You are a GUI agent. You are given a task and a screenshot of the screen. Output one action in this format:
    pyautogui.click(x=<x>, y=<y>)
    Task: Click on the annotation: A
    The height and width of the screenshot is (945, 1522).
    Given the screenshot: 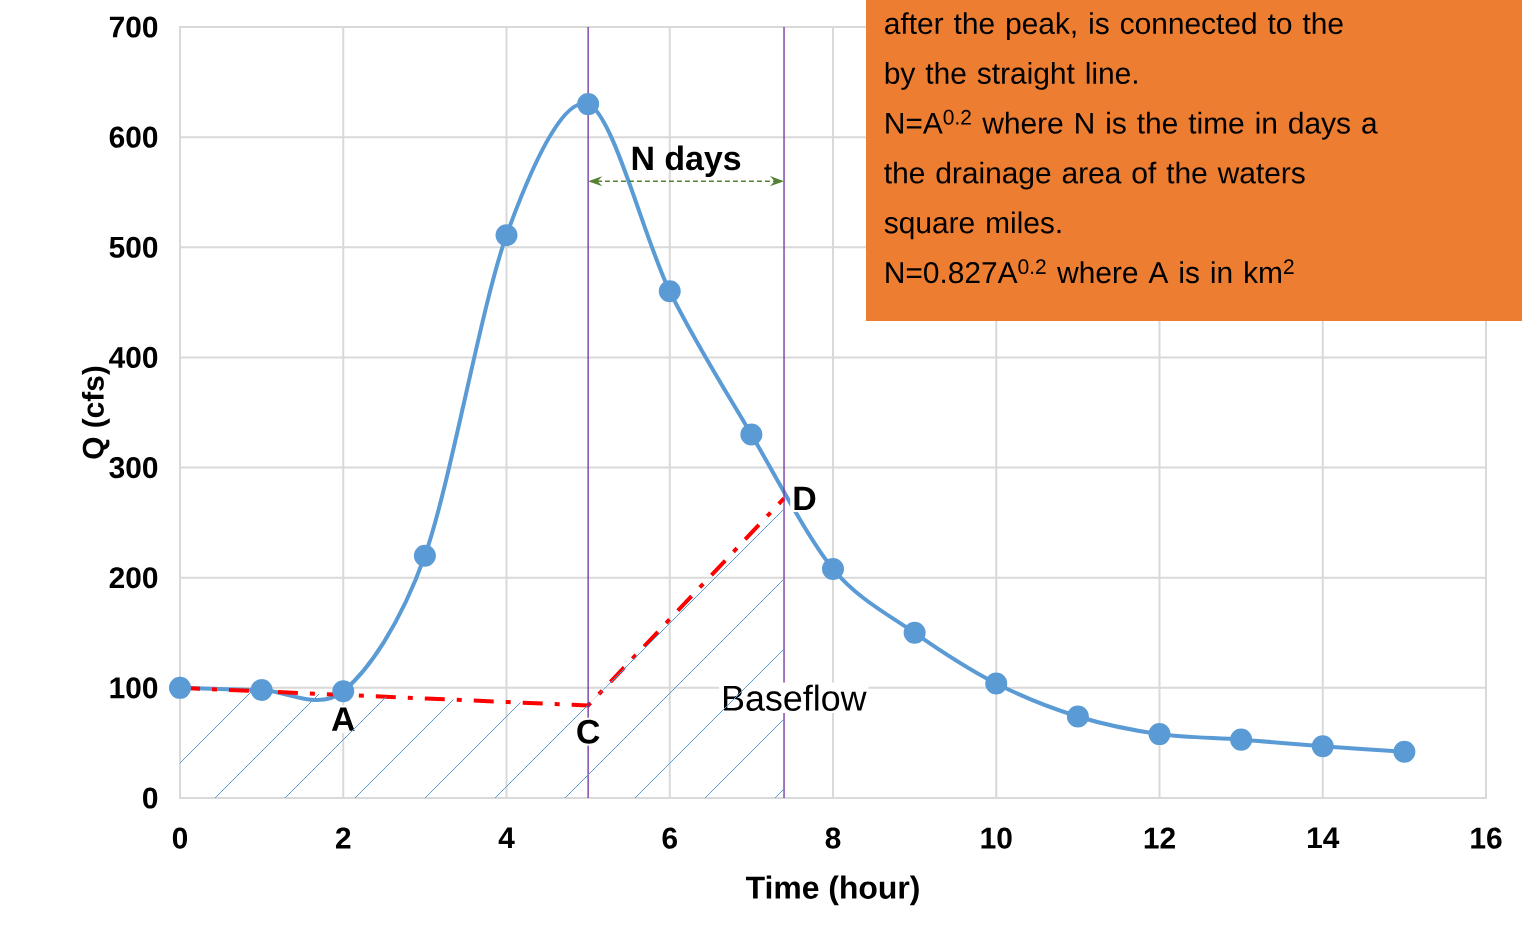 What is the action you would take?
    pyautogui.click(x=343, y=719)
    